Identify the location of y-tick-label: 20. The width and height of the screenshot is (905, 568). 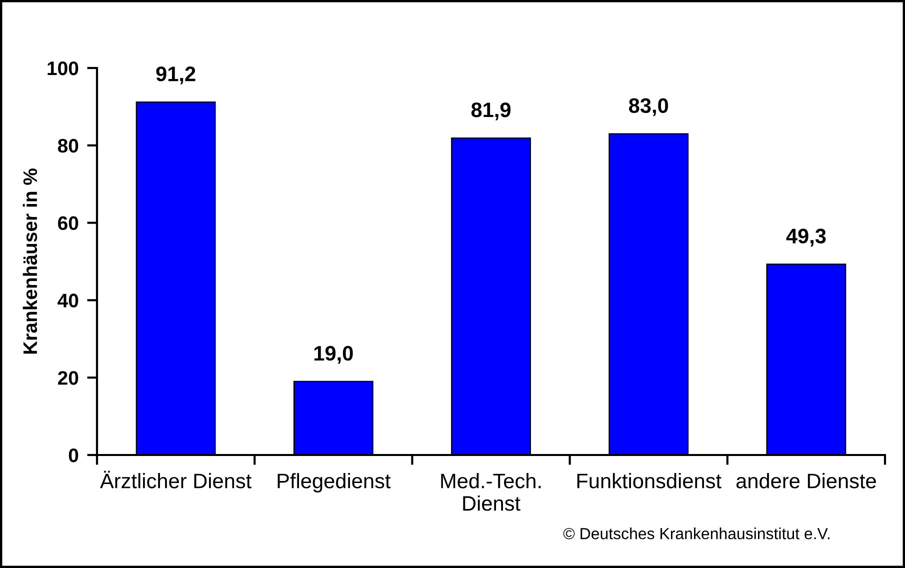
(68, 378).